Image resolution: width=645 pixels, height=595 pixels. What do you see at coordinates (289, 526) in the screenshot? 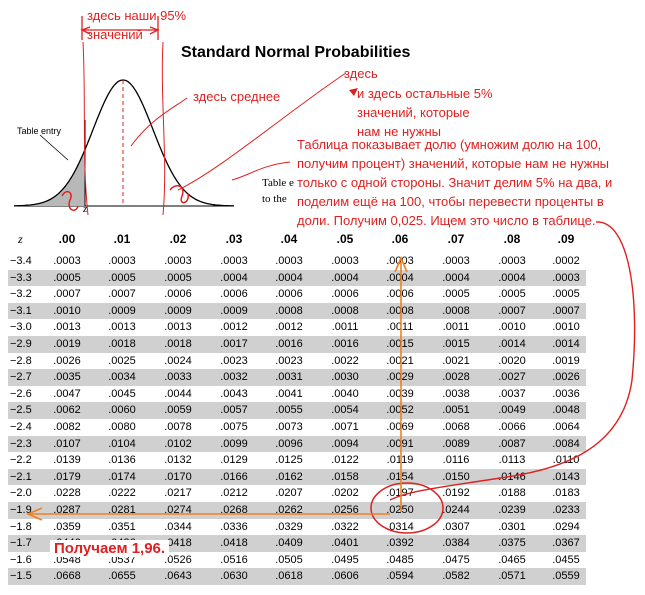
I see `table-cell: .0329` at bounding box center [289, 526].